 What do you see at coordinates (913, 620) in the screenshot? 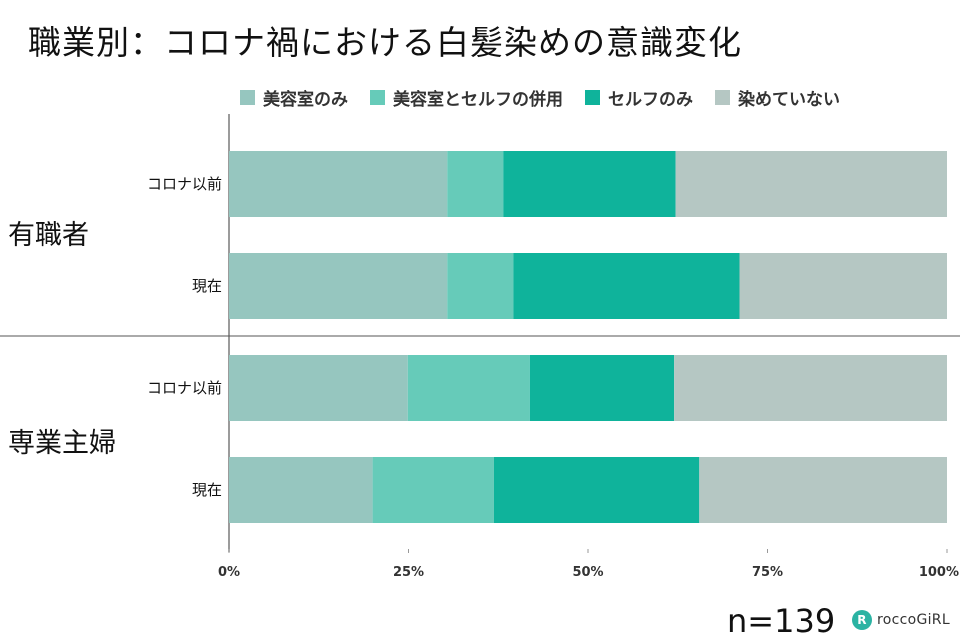
I see `logo-text: roccoGiRL` at bounding box center [913, 620].